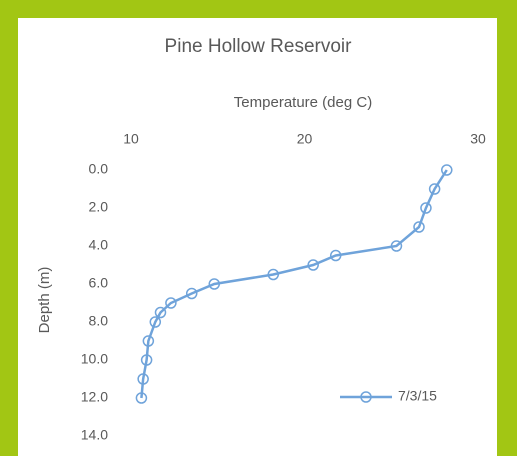 The image size is (517, 456). What do you see at coordinates (303, 102) in the screenshot?
I see `x-axis-title: Temperature (deg C)` at bounding box center [303, 102].